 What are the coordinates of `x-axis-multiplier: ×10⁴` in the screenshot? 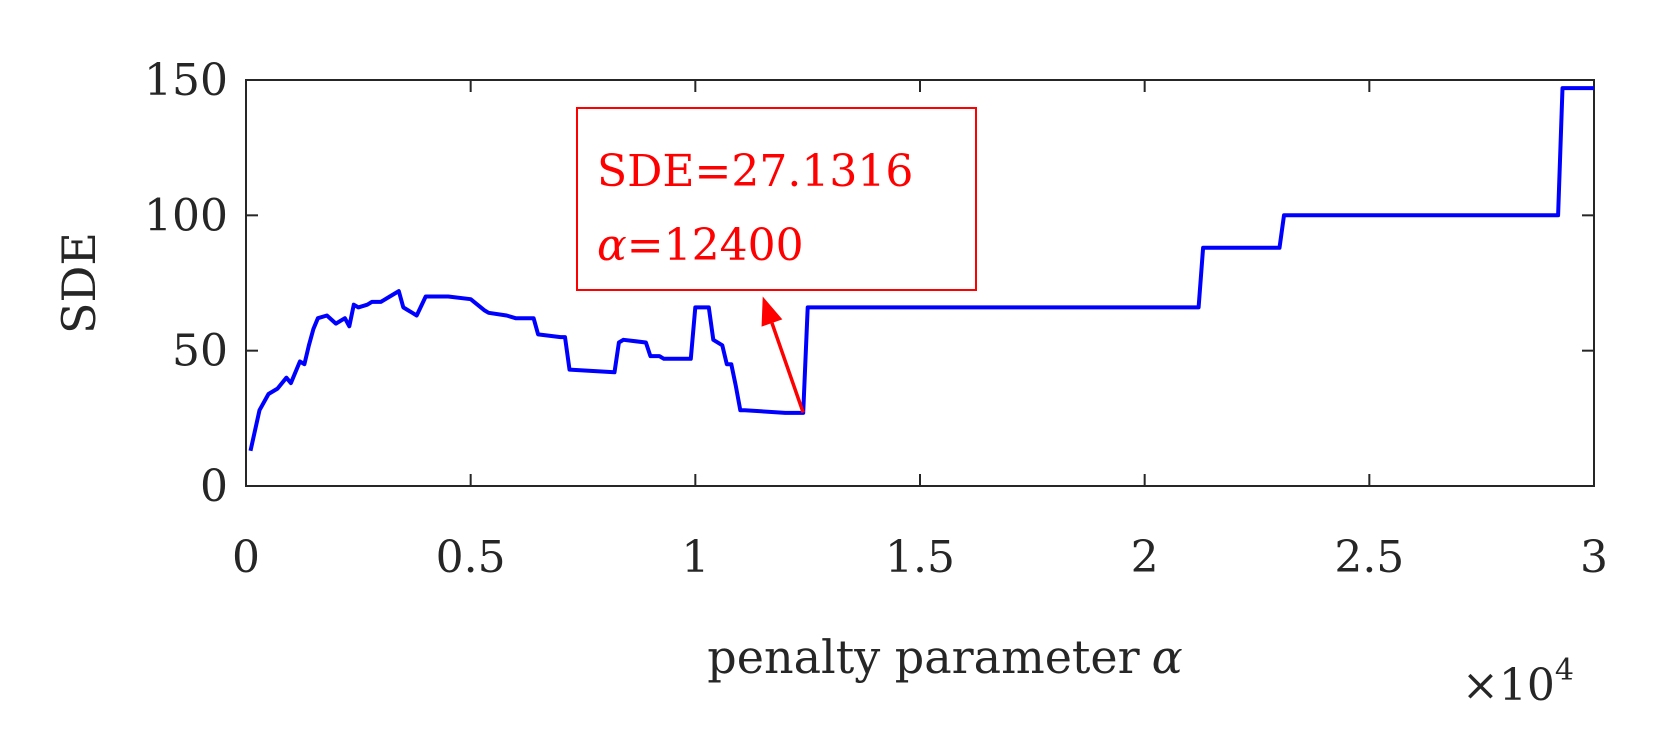 It's located at (1518, 682).